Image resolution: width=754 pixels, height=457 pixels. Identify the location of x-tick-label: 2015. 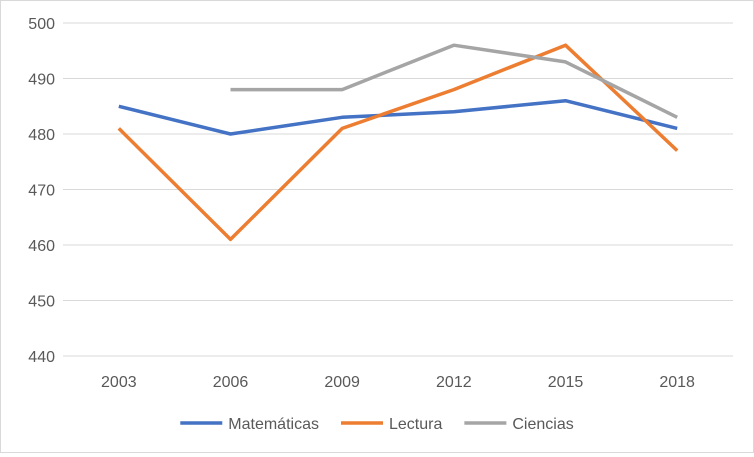
(566, 382).